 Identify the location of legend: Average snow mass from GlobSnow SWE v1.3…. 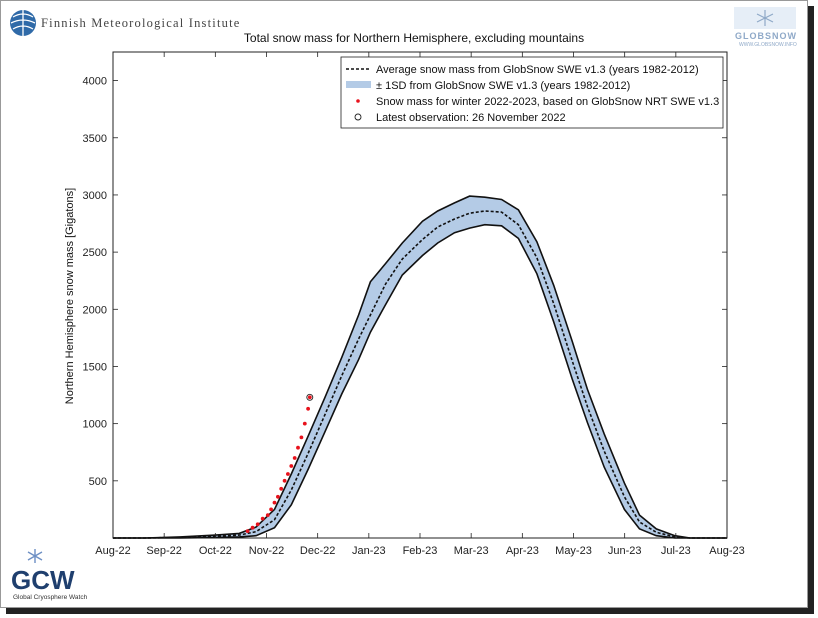
(532, 92).